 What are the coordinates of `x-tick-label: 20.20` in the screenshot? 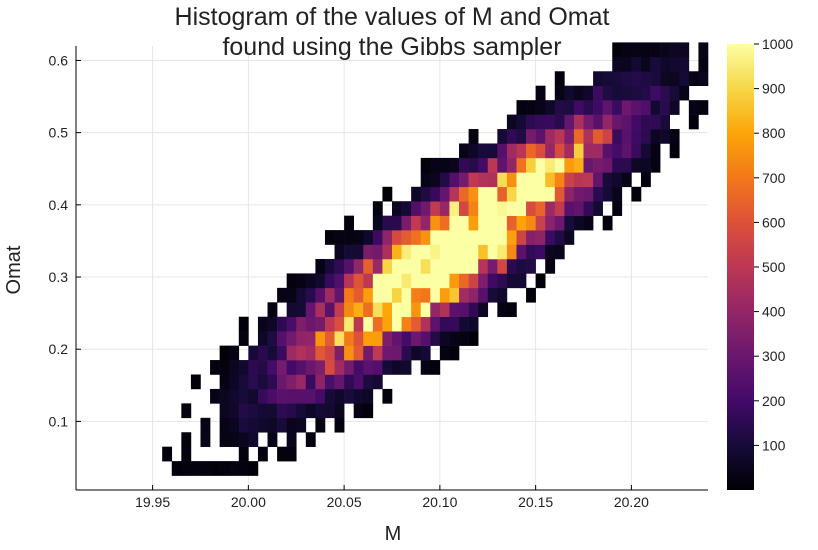 It's located at (631, 502).